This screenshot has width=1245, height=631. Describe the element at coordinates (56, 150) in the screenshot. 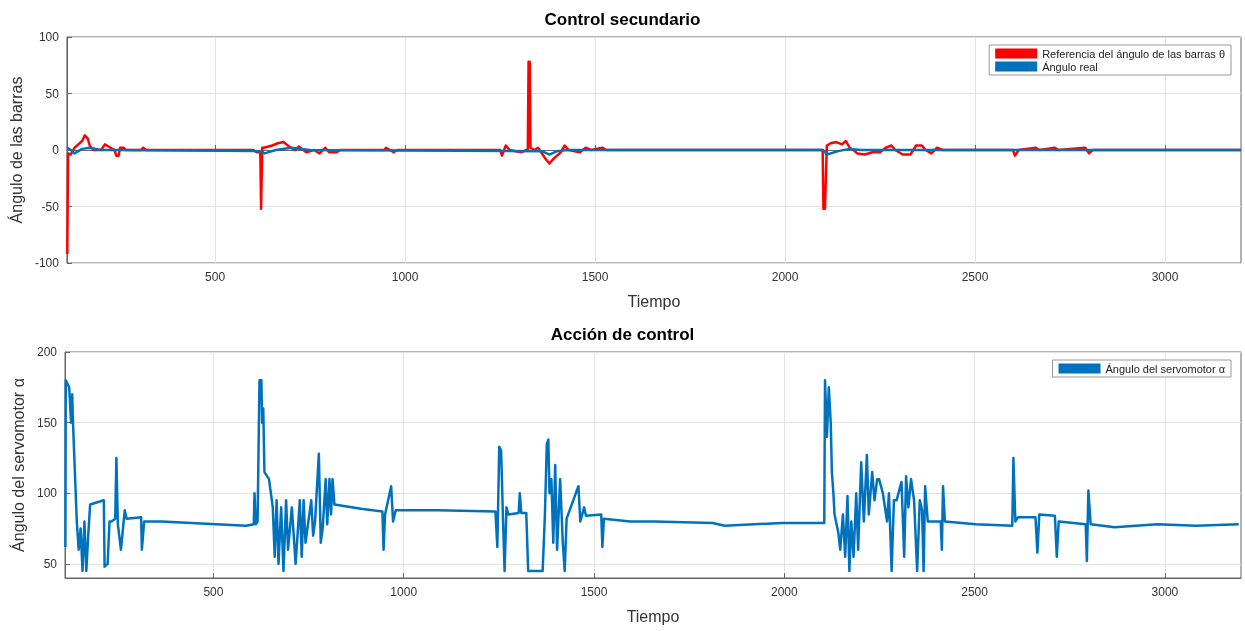

I see `y-tick-label: 0` at that location.